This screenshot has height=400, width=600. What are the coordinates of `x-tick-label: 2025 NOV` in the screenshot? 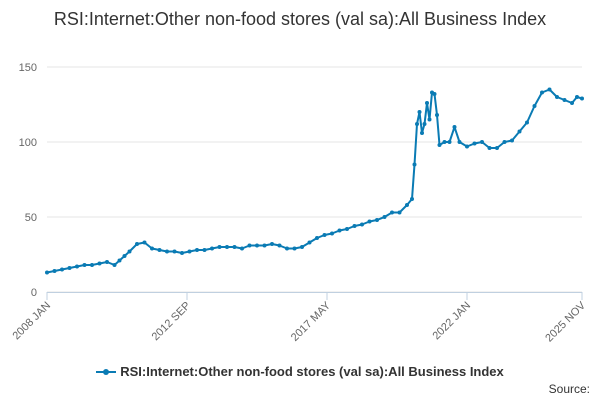 It's located at (565, 321).